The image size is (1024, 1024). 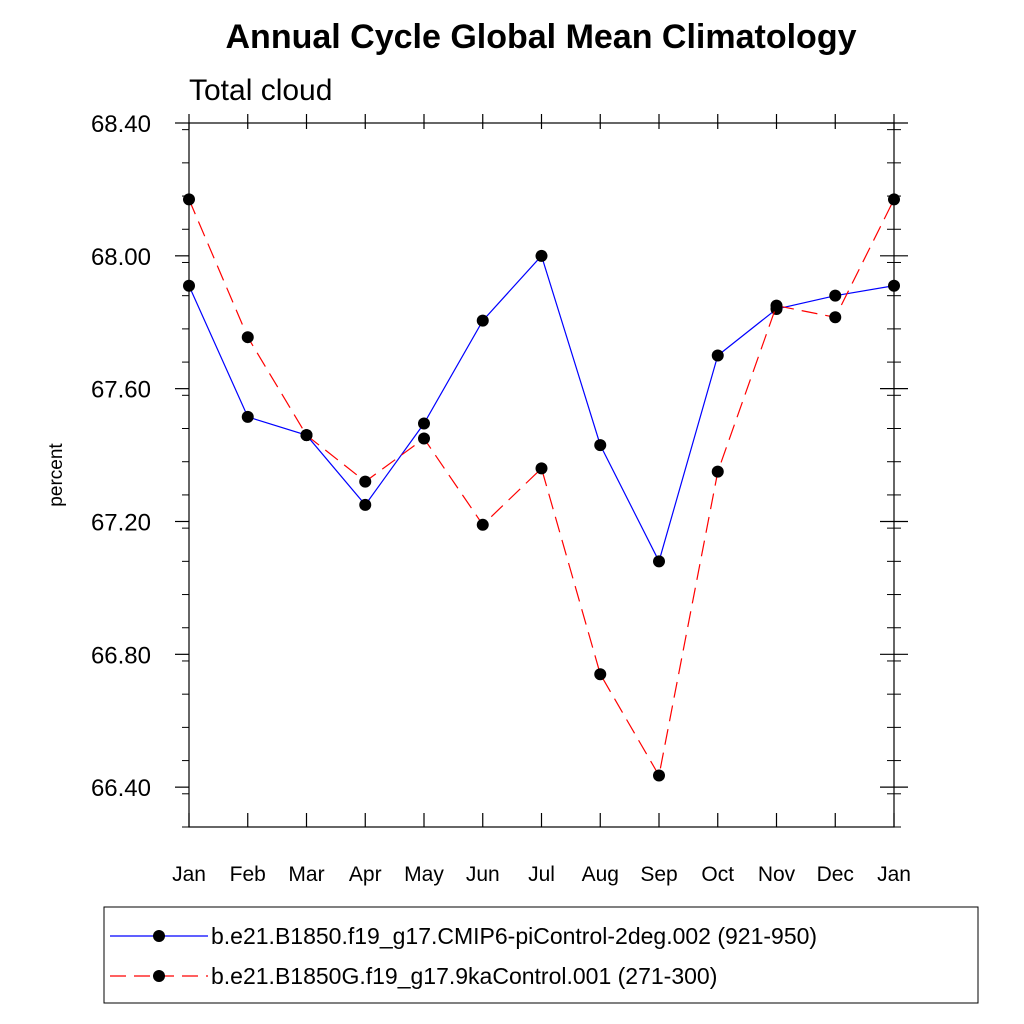 I want to click on y-tick-label: 68.40, so click(x=121, y=124).